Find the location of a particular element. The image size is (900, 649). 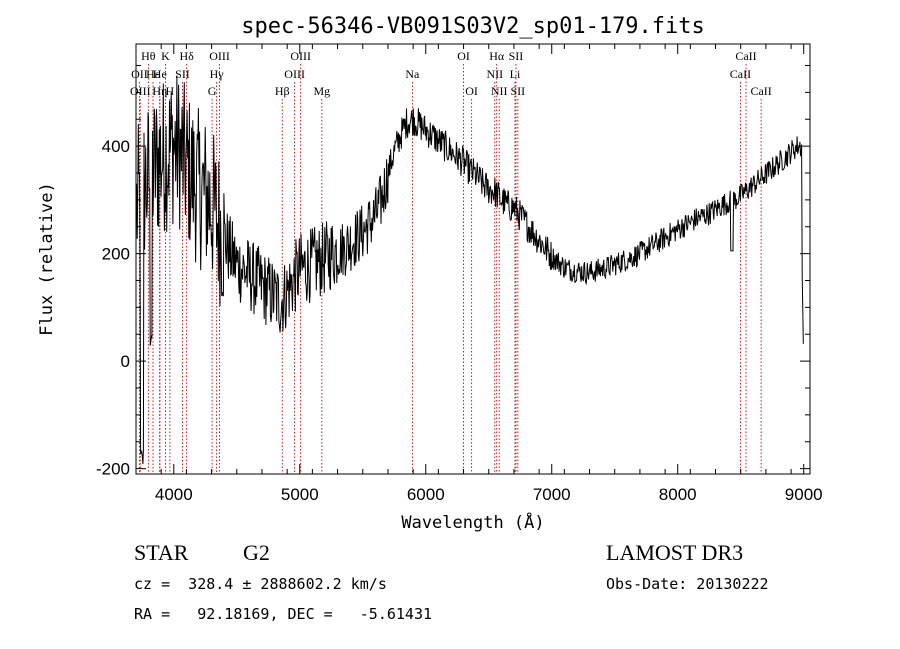

y-tick-label: 400 is located at coordinates (116, 146).